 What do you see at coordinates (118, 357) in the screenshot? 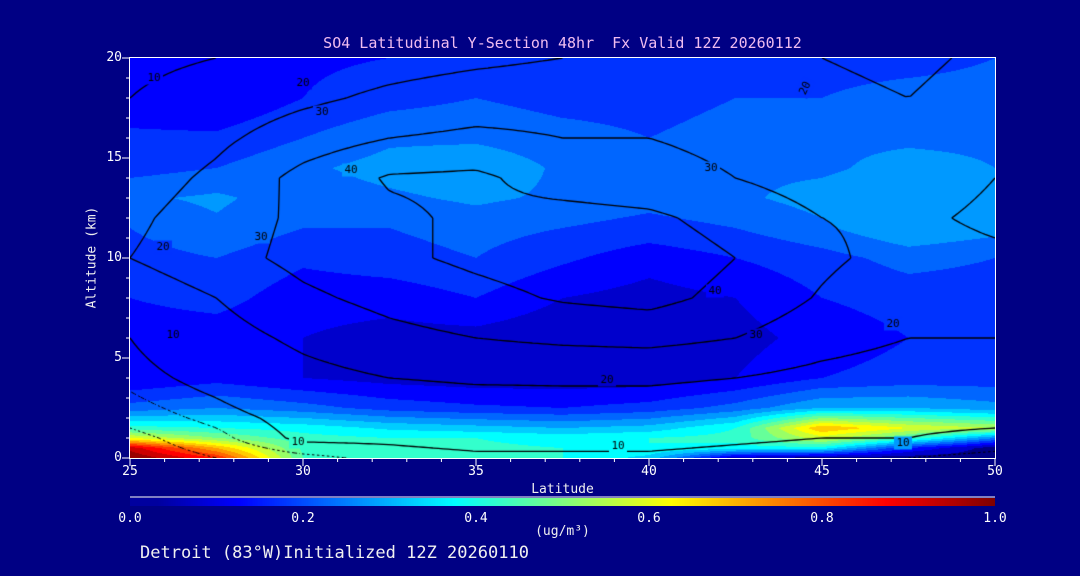
I see `y-tick-label: 5` at bounding box center [118, 357].